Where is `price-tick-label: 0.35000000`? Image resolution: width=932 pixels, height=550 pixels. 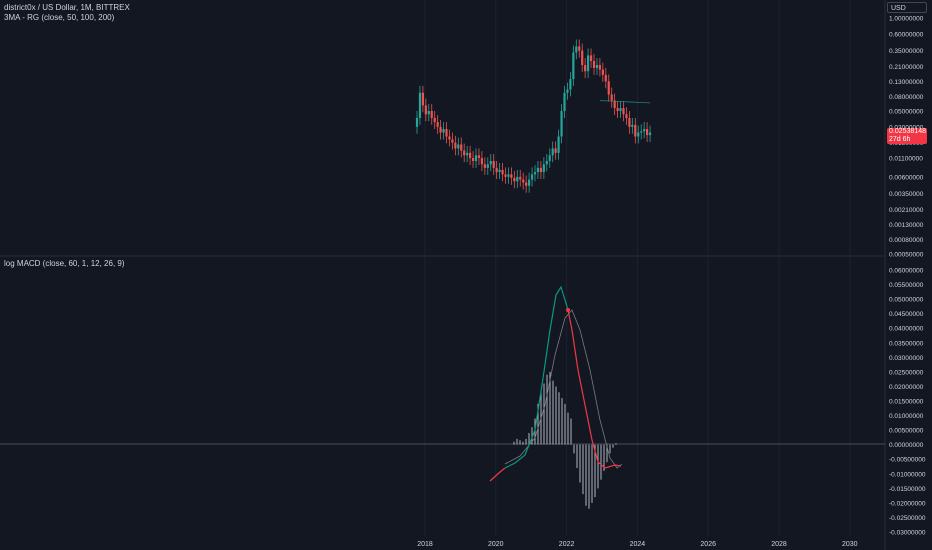
price-tick-label: 0.35000000 is located at coordinates (906, 51).